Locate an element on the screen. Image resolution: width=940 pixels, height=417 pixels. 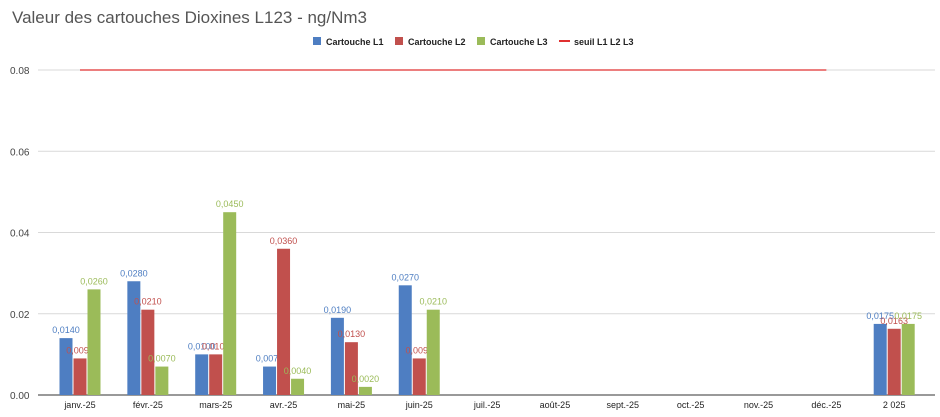
x-tick-label: mars-25 is located at coordinates (215, 405).